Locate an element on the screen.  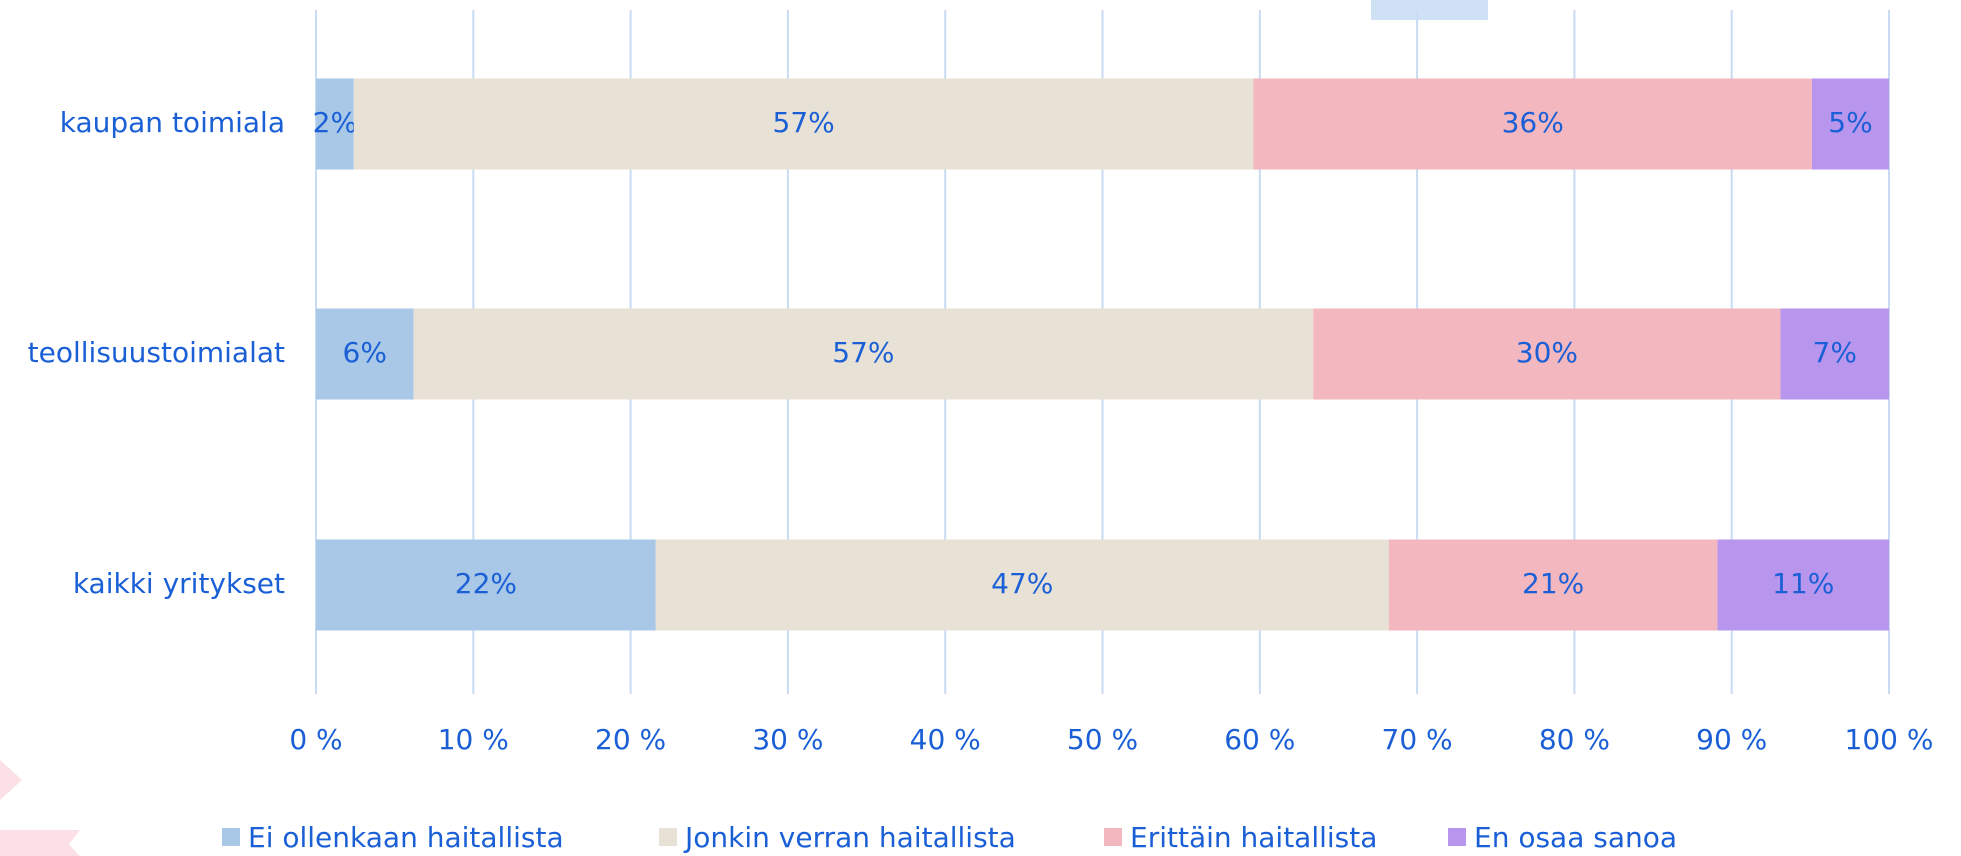
value-label: 47% is located at coordinates (1022, 583).